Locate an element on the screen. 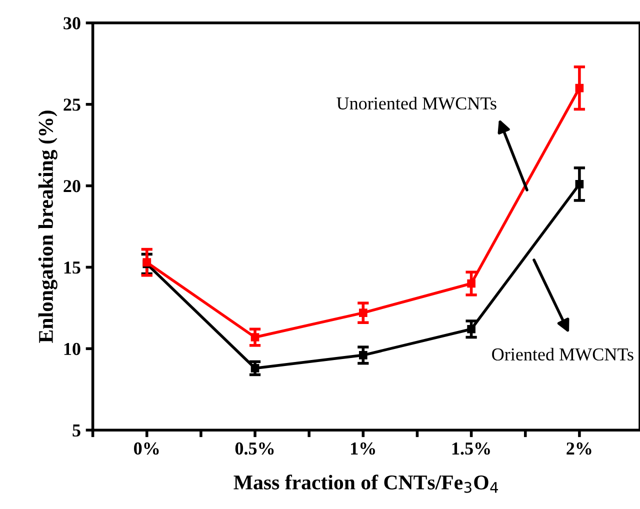 This screenshot has height=509, width=640. y-tick-label: 10 is located at coordinates (72, 349).